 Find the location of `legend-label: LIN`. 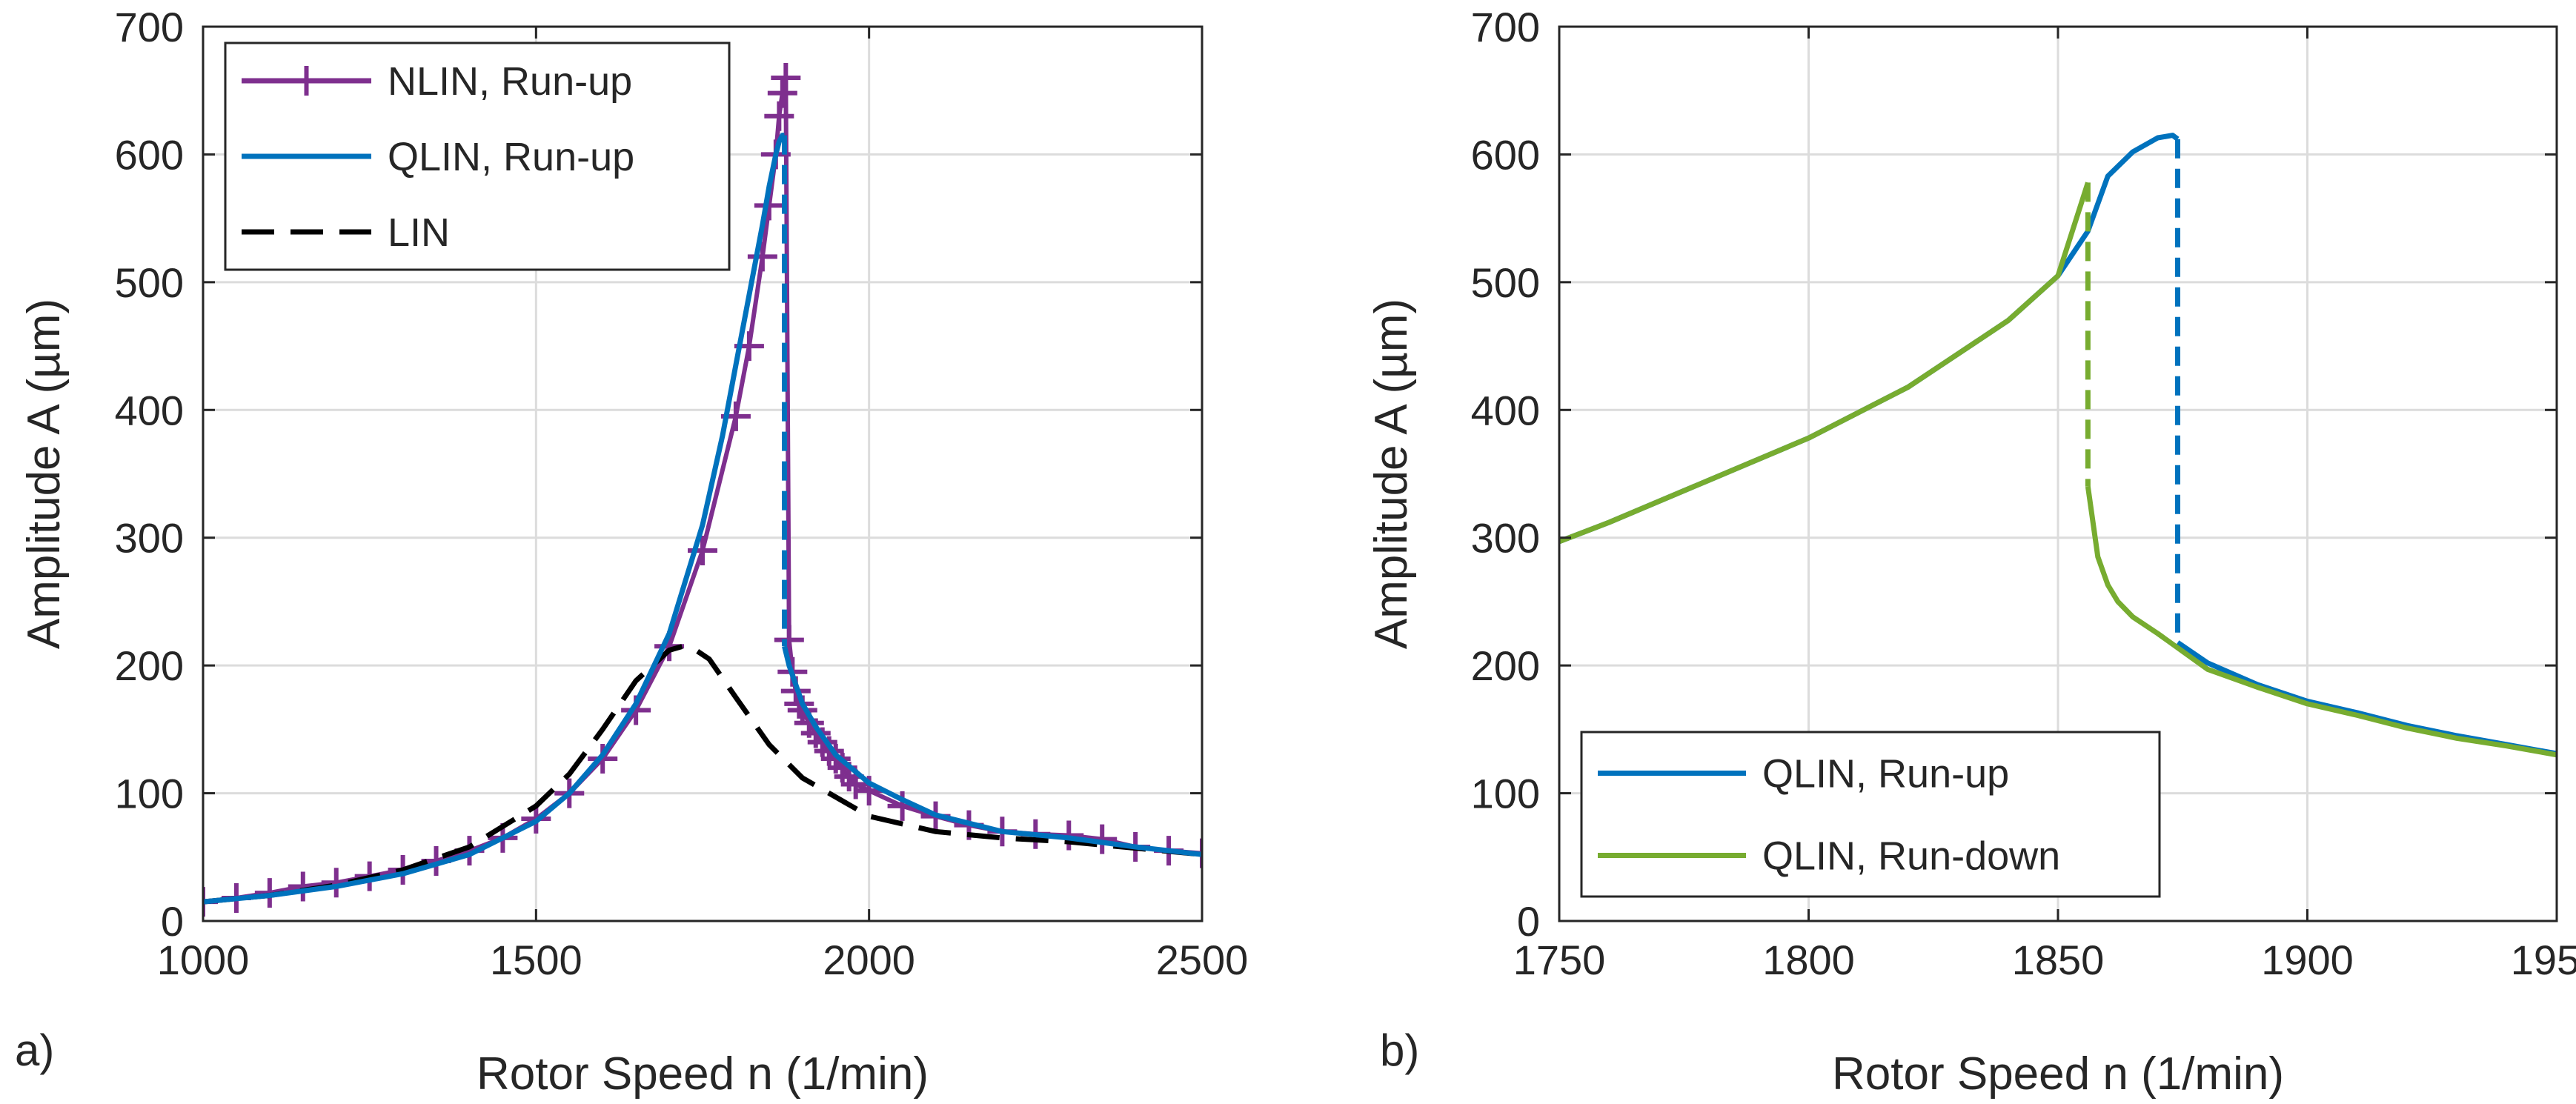

legend-label: LIN is located at coordinates (419, 233).